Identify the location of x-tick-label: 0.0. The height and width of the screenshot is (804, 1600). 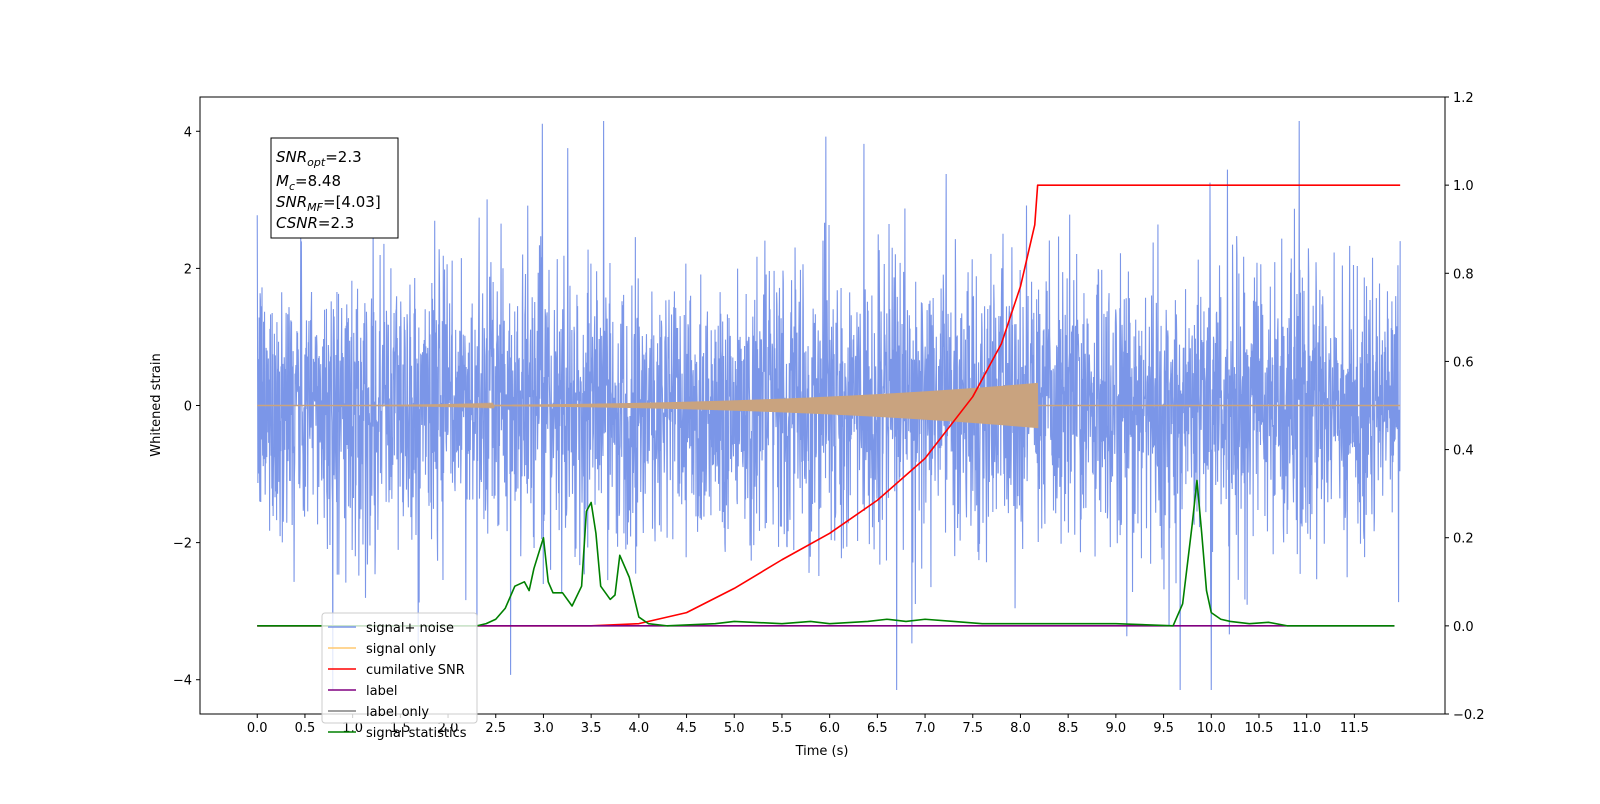
(257, 728).